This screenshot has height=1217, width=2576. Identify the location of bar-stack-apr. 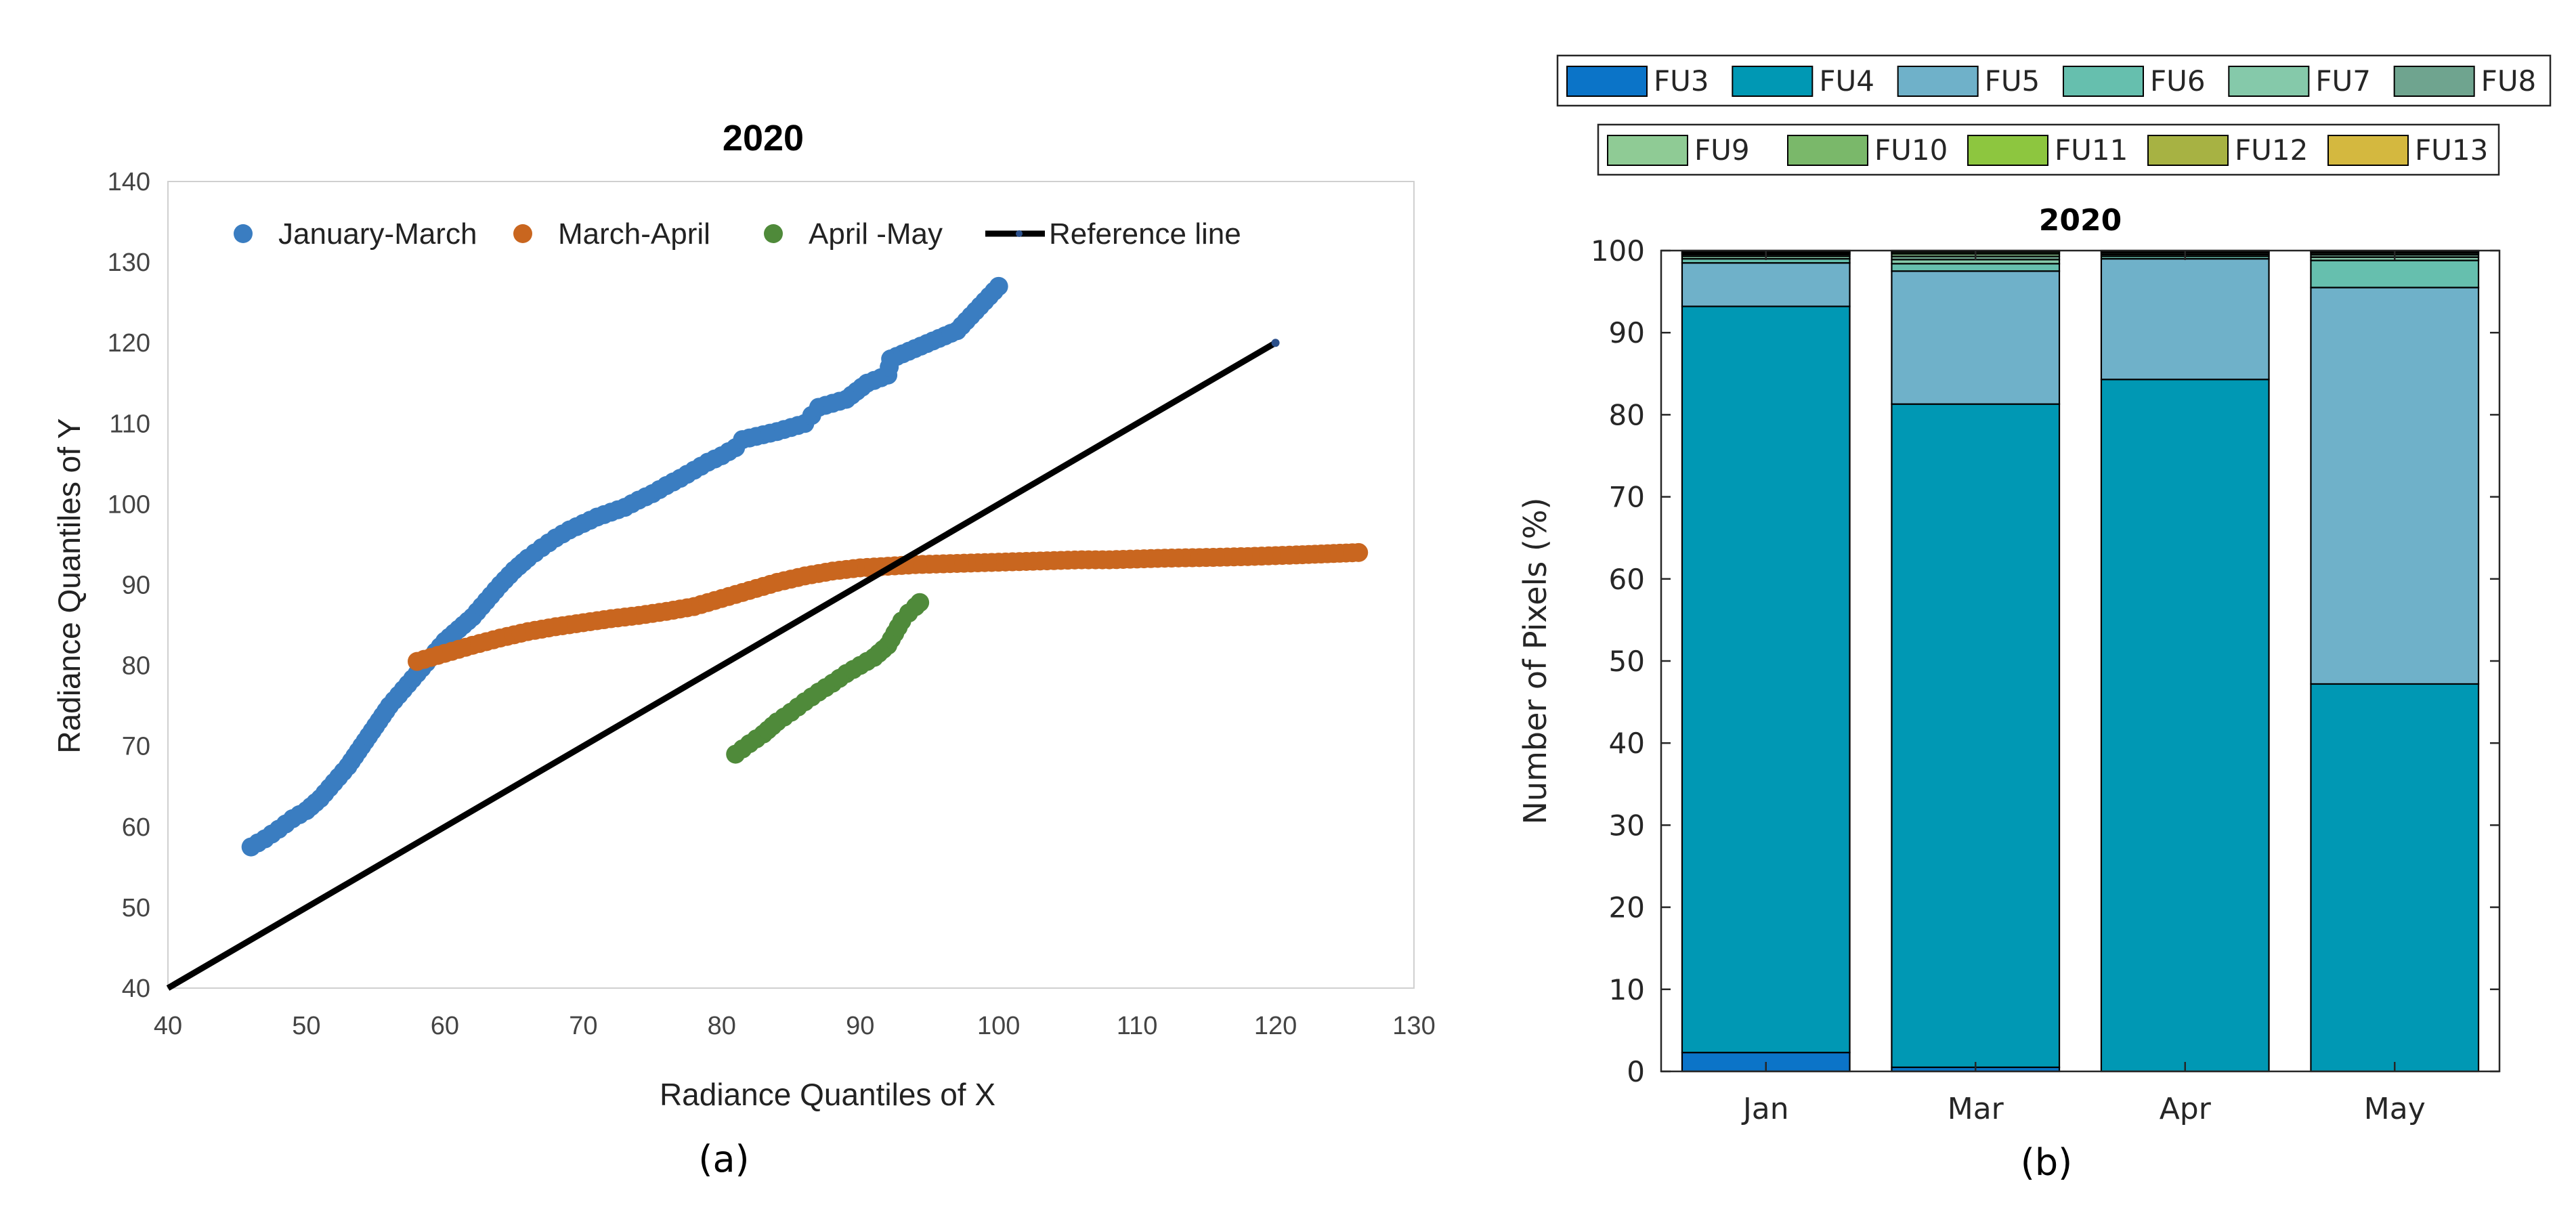
(2185, 661).